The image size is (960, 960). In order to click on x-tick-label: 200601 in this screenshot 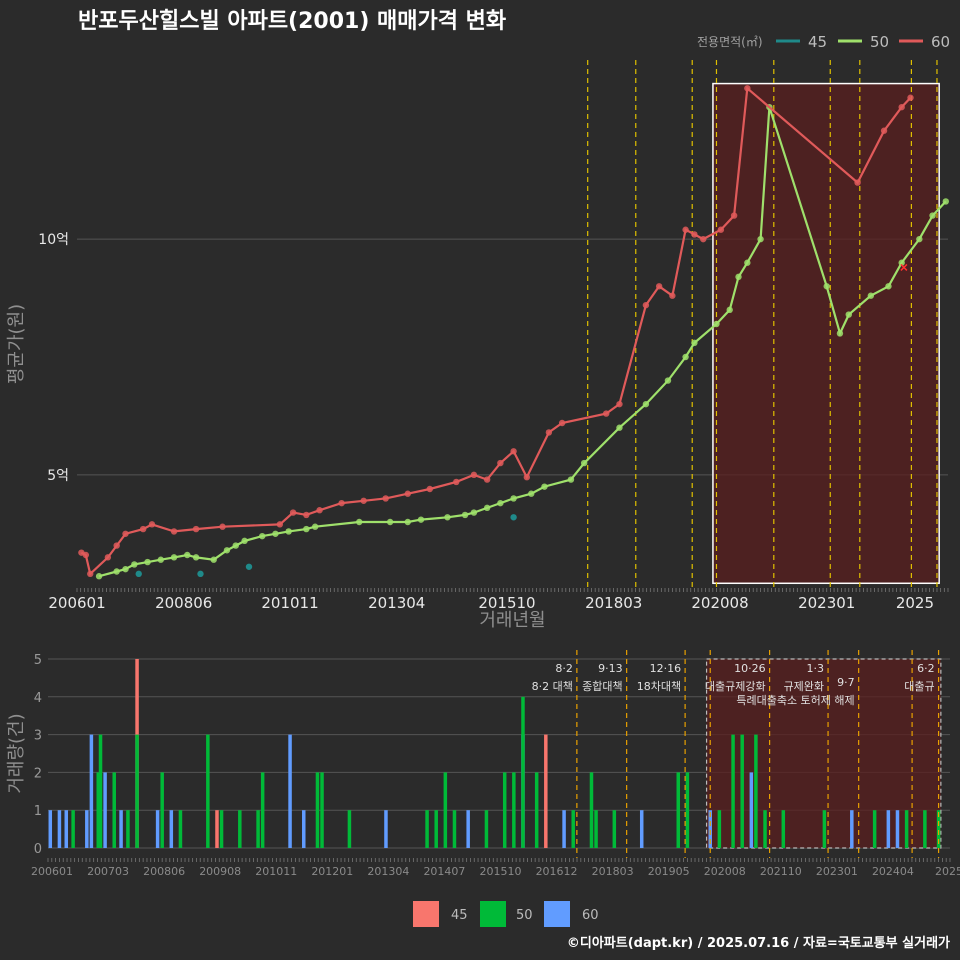, I will do `click(76, 603)`.